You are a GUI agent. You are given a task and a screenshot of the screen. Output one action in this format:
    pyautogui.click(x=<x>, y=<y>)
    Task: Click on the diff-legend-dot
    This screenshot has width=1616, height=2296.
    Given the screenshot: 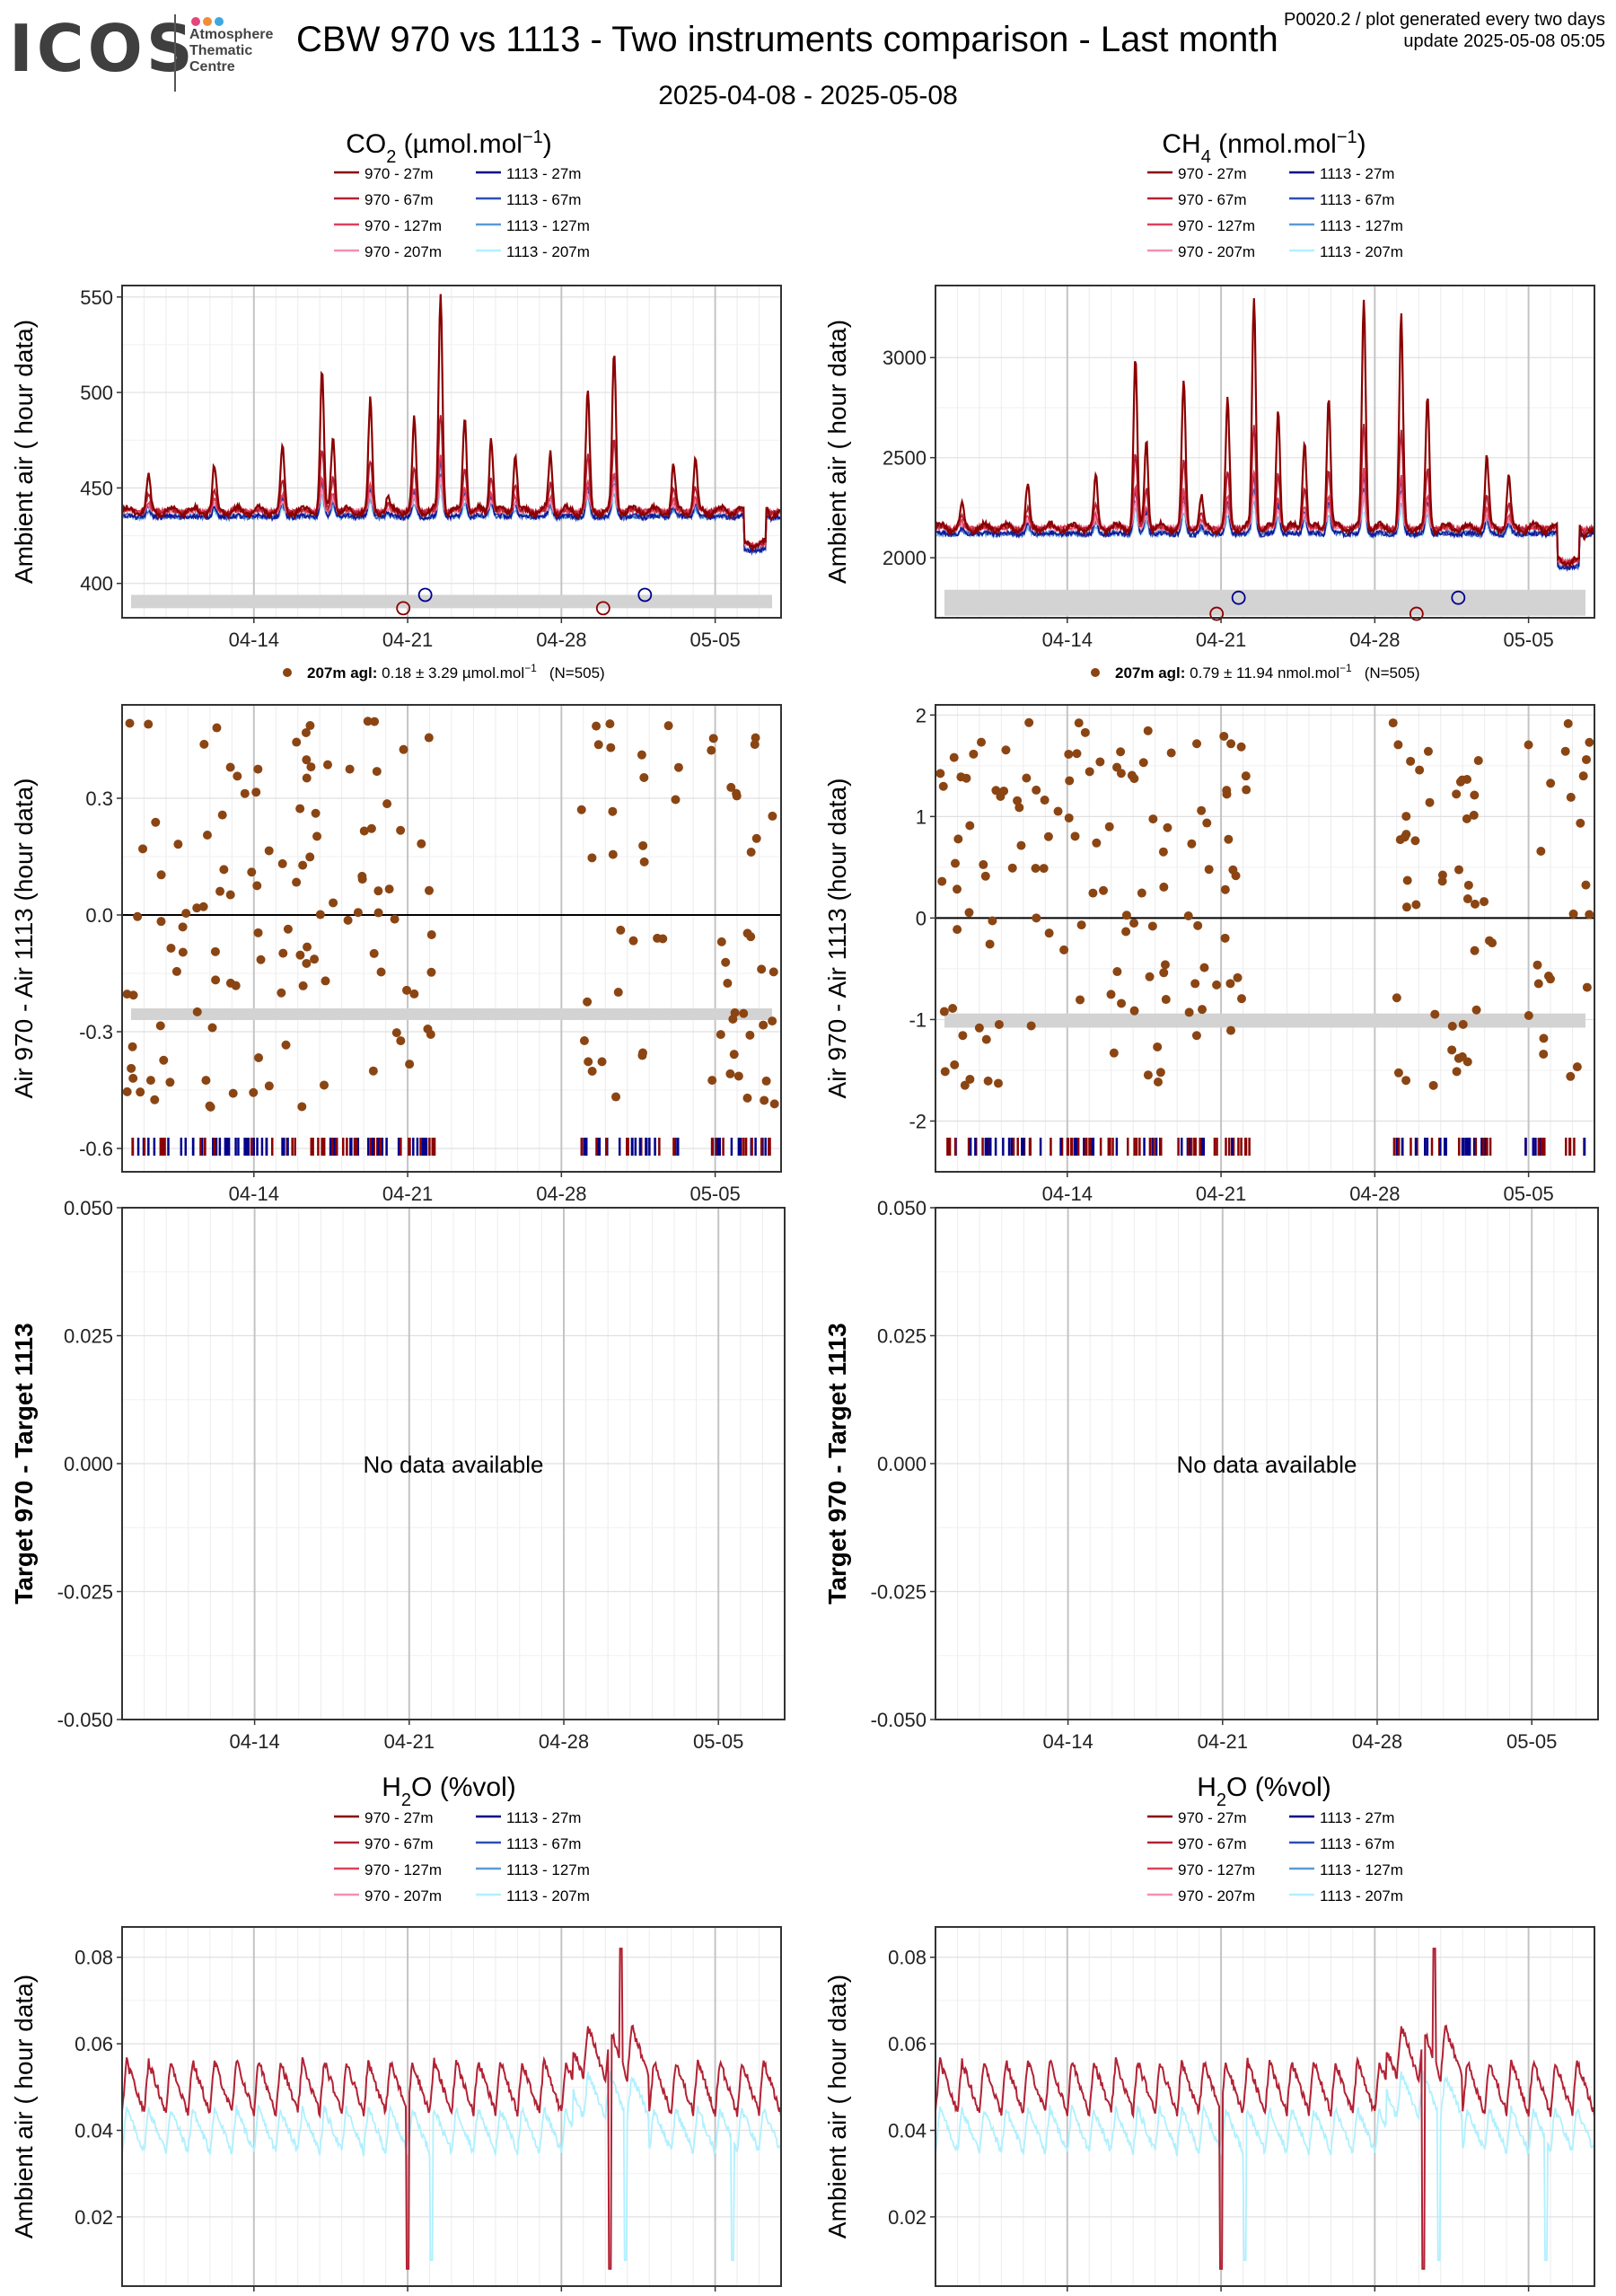 What is the action you would take?
    pyautogui.click(x=288, y=672)
    